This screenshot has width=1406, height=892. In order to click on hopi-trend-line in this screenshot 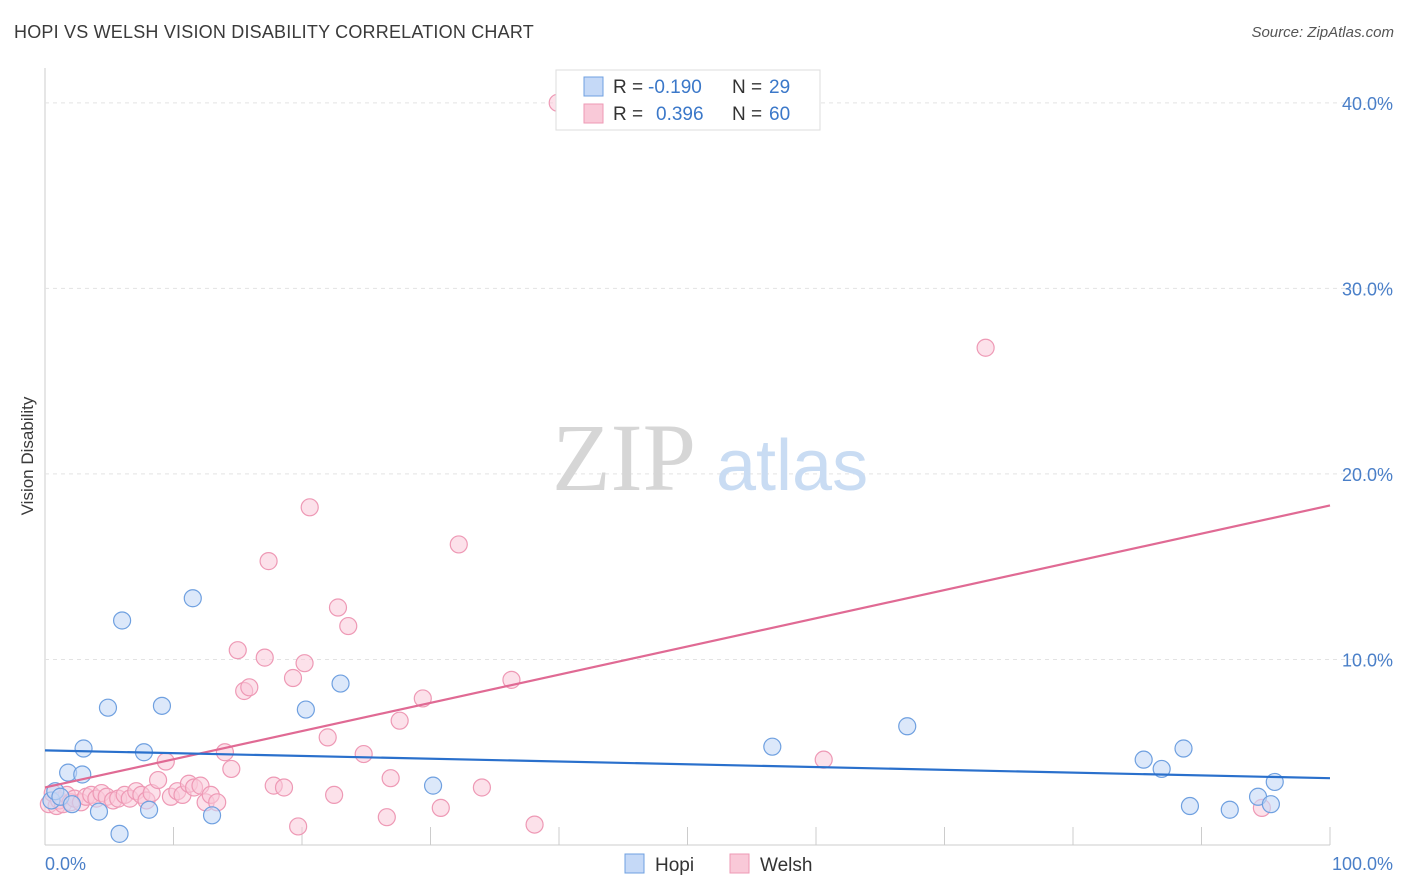, I will do `click(687, 764)`.